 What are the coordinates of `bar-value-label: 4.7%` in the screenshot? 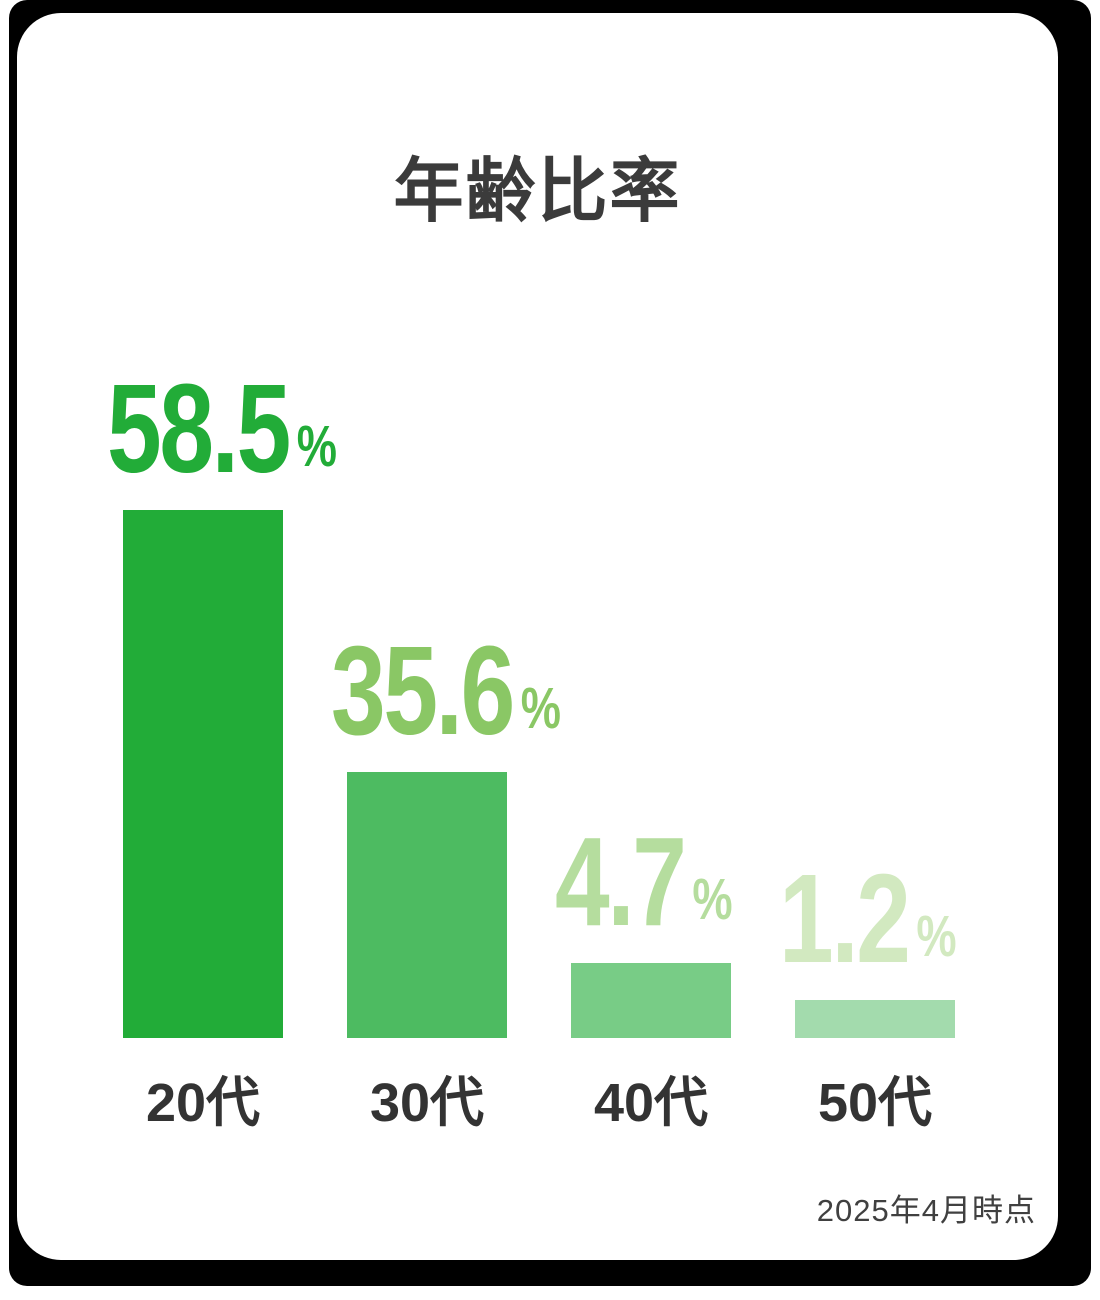 It's located at (644, 882).